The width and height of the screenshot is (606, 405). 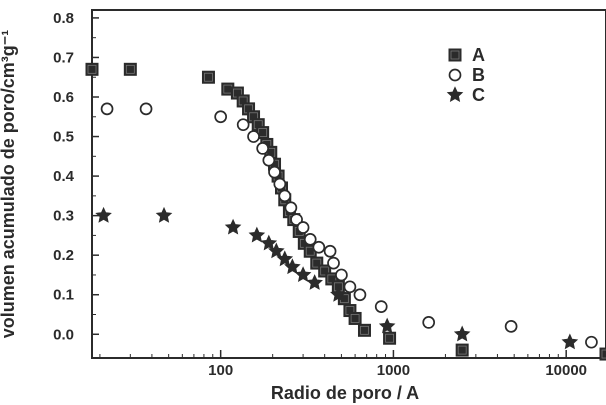 What do you see at coordinates (343, 364) in the screenshot?
I see `x-axis: 100 1000 10000` at bounding box center [343, 364].